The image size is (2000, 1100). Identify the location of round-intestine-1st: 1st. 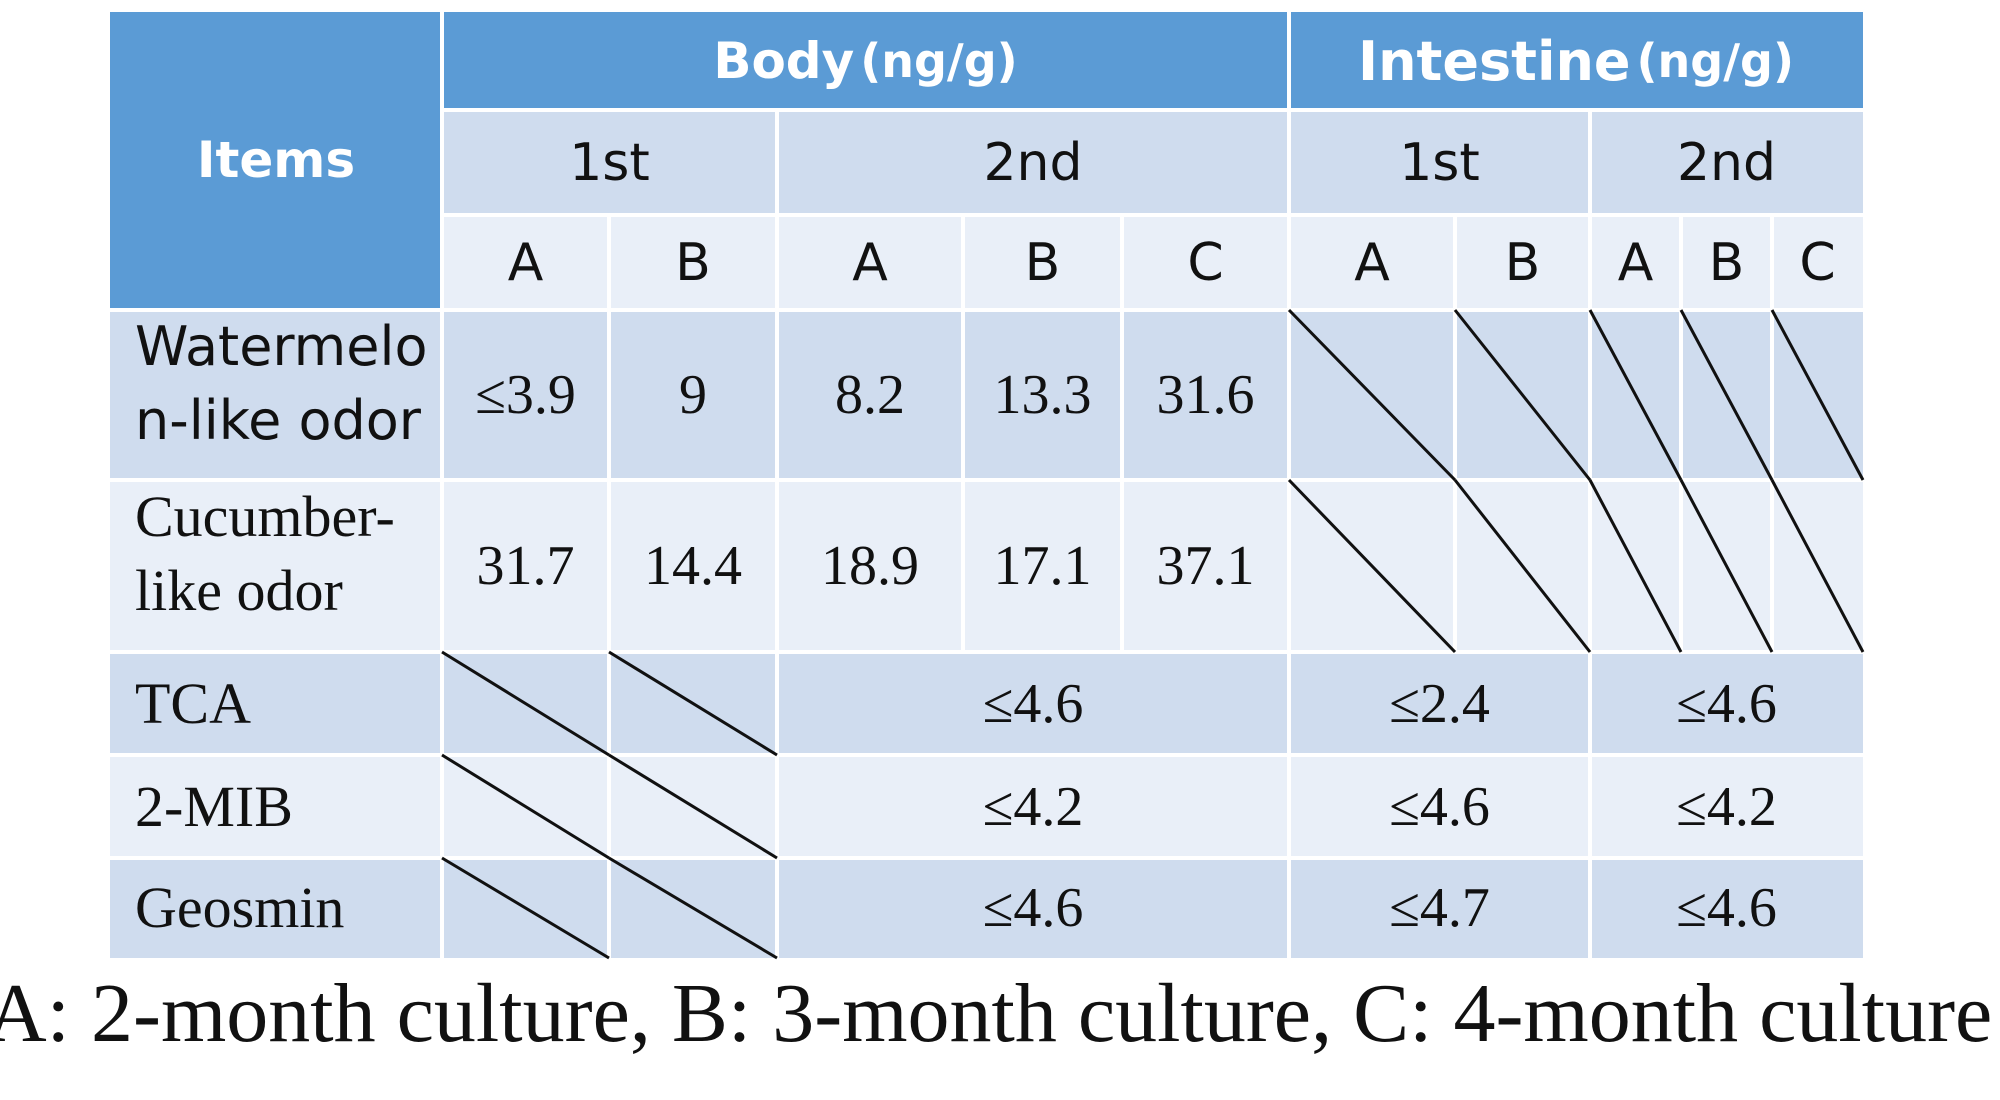
(1439, 162).